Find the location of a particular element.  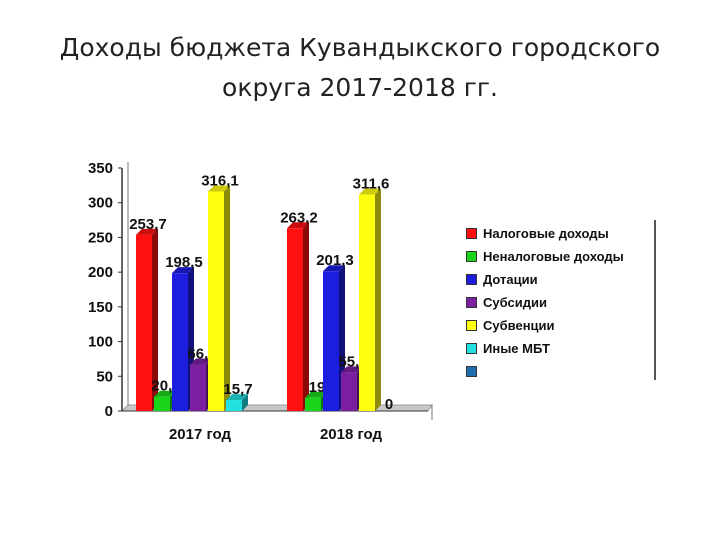

legend-item-nenalogovye: Неналоговые доходы is located at coordinates (545, 256).